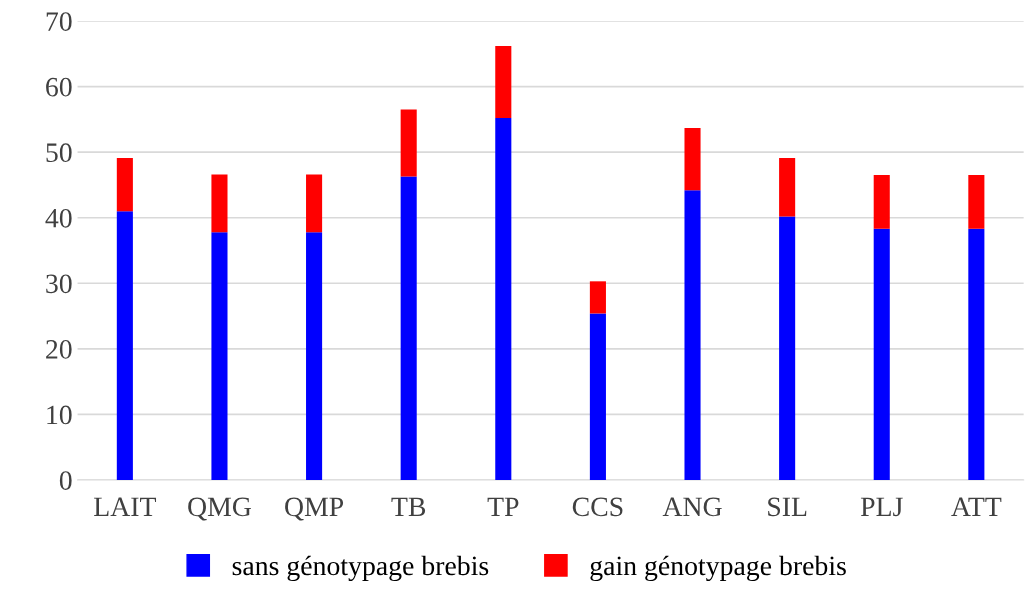 The width and height of the screenshot is (1034, 600). What do you see at coordinates (787, 507) in the screenshot?
I see `x-tick-label: SIL` at bounding box center [787, 507].